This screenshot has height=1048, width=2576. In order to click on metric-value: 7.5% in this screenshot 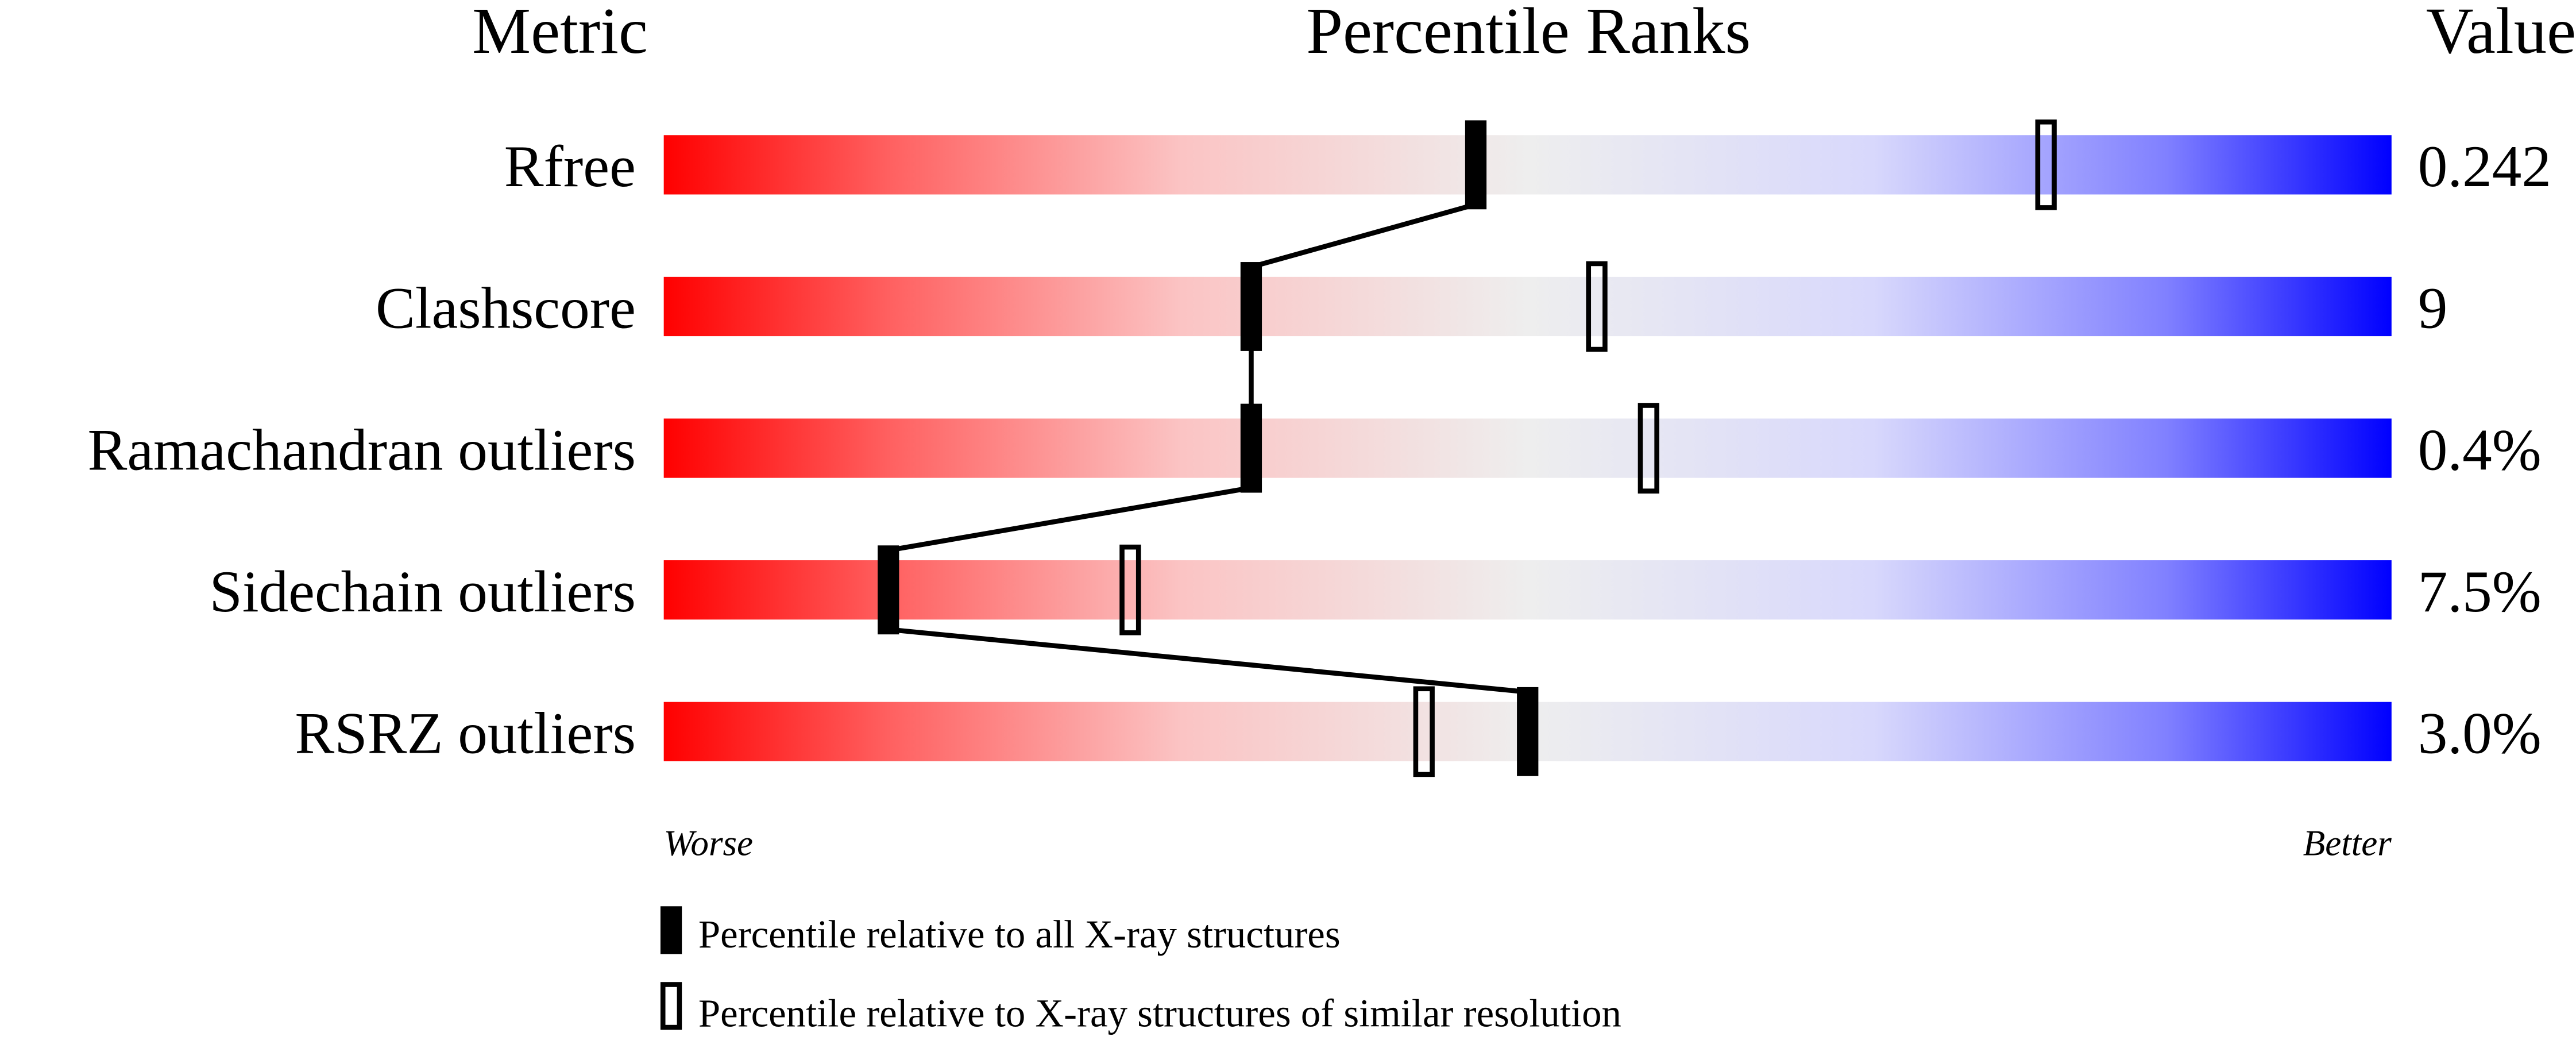, I will do `click(2480, 592)`.